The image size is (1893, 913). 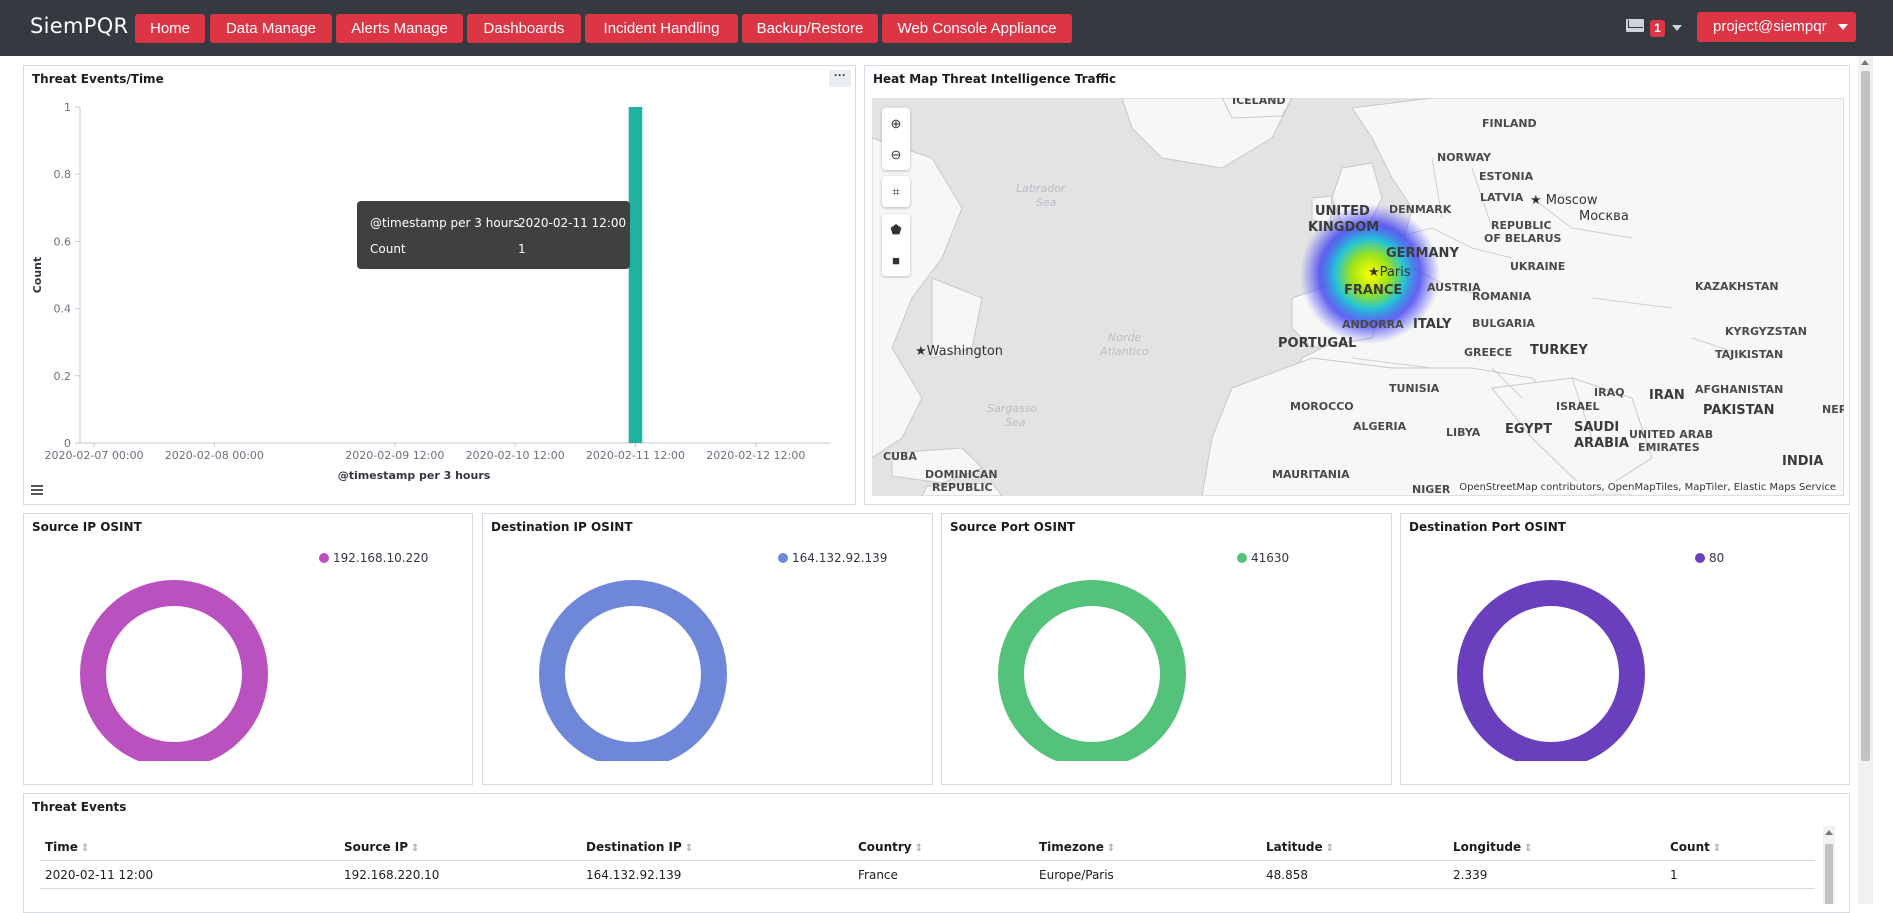 What do you see at coordinates (1635, 25) in the screenshot?
I see `envelope-icon` at bounding box center [1635, 25].